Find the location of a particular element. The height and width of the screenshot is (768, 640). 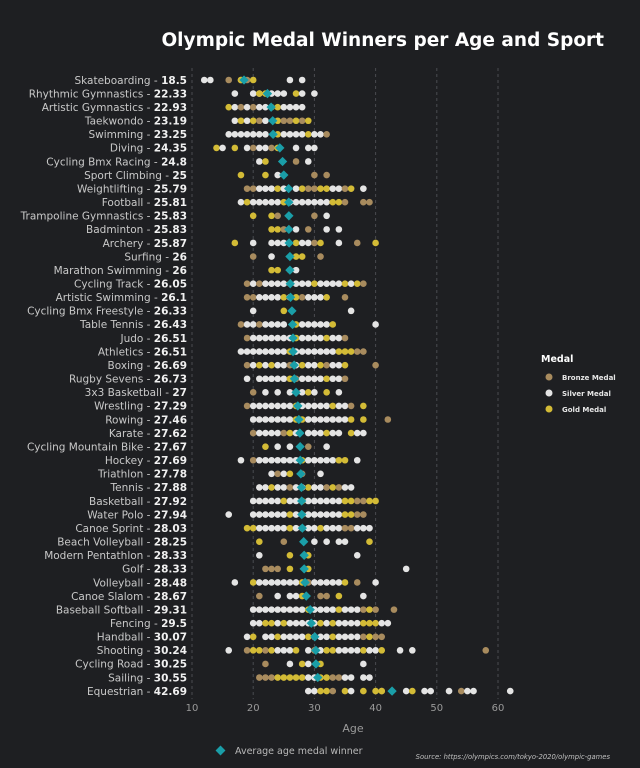

sport-average: 30.55 is located at coordinates (170, 678).